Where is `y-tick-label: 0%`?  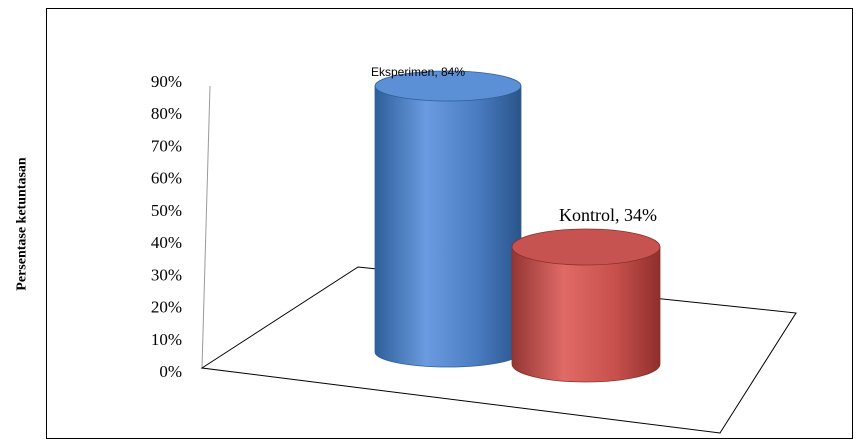
y-tick-label: 0% is located at coordinates (170, 371).